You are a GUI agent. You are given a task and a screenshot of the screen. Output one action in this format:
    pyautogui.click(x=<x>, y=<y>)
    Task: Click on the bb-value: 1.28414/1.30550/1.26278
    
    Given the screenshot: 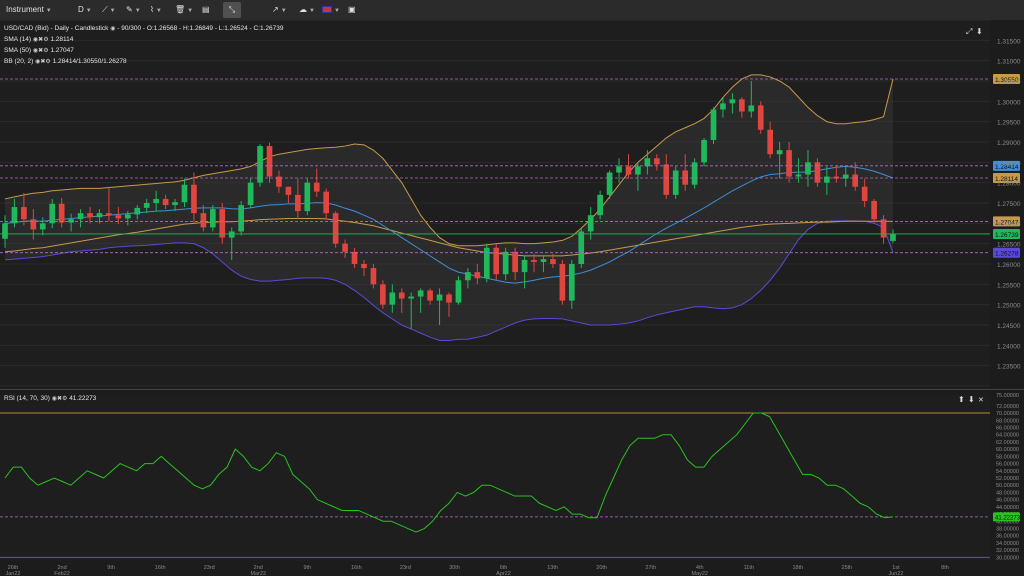 What is the action you would take?
    pyautogui.click(x=89, y=61)
    